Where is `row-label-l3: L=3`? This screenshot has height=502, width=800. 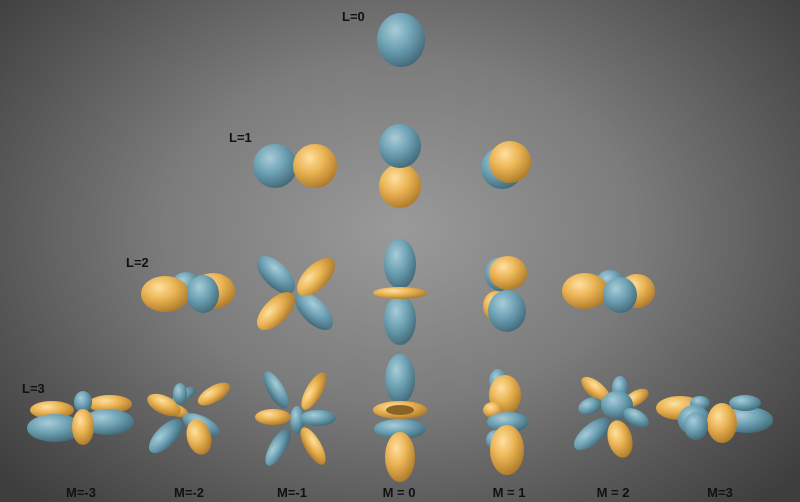
row-label-l3: L=3 is located at coordinates (33, 388).